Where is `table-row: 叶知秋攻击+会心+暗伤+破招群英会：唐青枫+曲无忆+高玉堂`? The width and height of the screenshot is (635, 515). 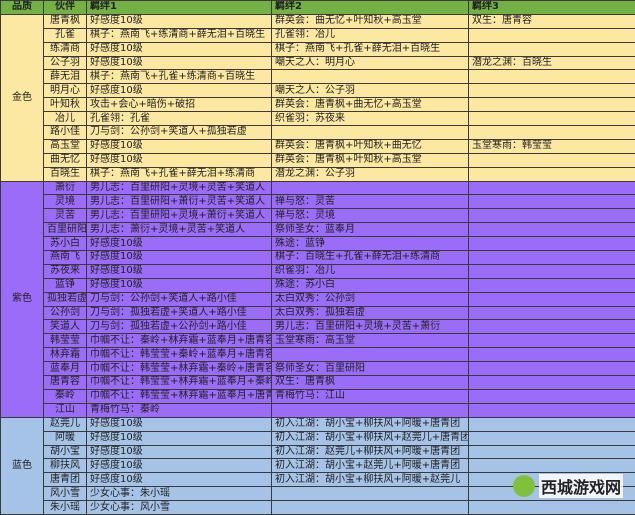
table-row: 叶知秋攻击+会心+暗伤+破招群英会：唐青枫+曲无忆+高玉堂 is located at coordinates (318, 105).